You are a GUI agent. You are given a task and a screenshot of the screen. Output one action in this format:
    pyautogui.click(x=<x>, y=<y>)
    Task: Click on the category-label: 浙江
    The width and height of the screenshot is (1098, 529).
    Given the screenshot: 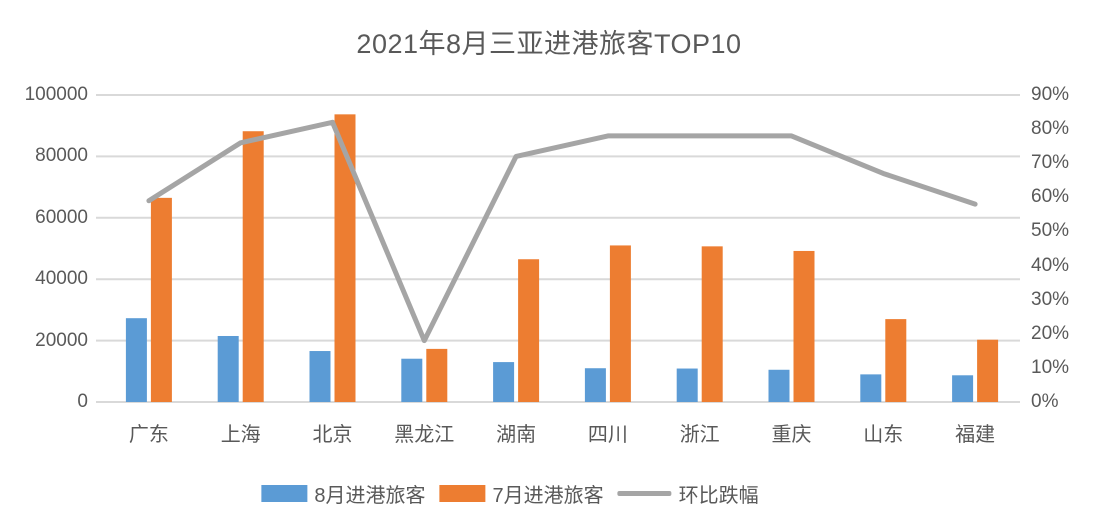 What is the action you would take?
    pyautogui.click(x=699, y=435)
    